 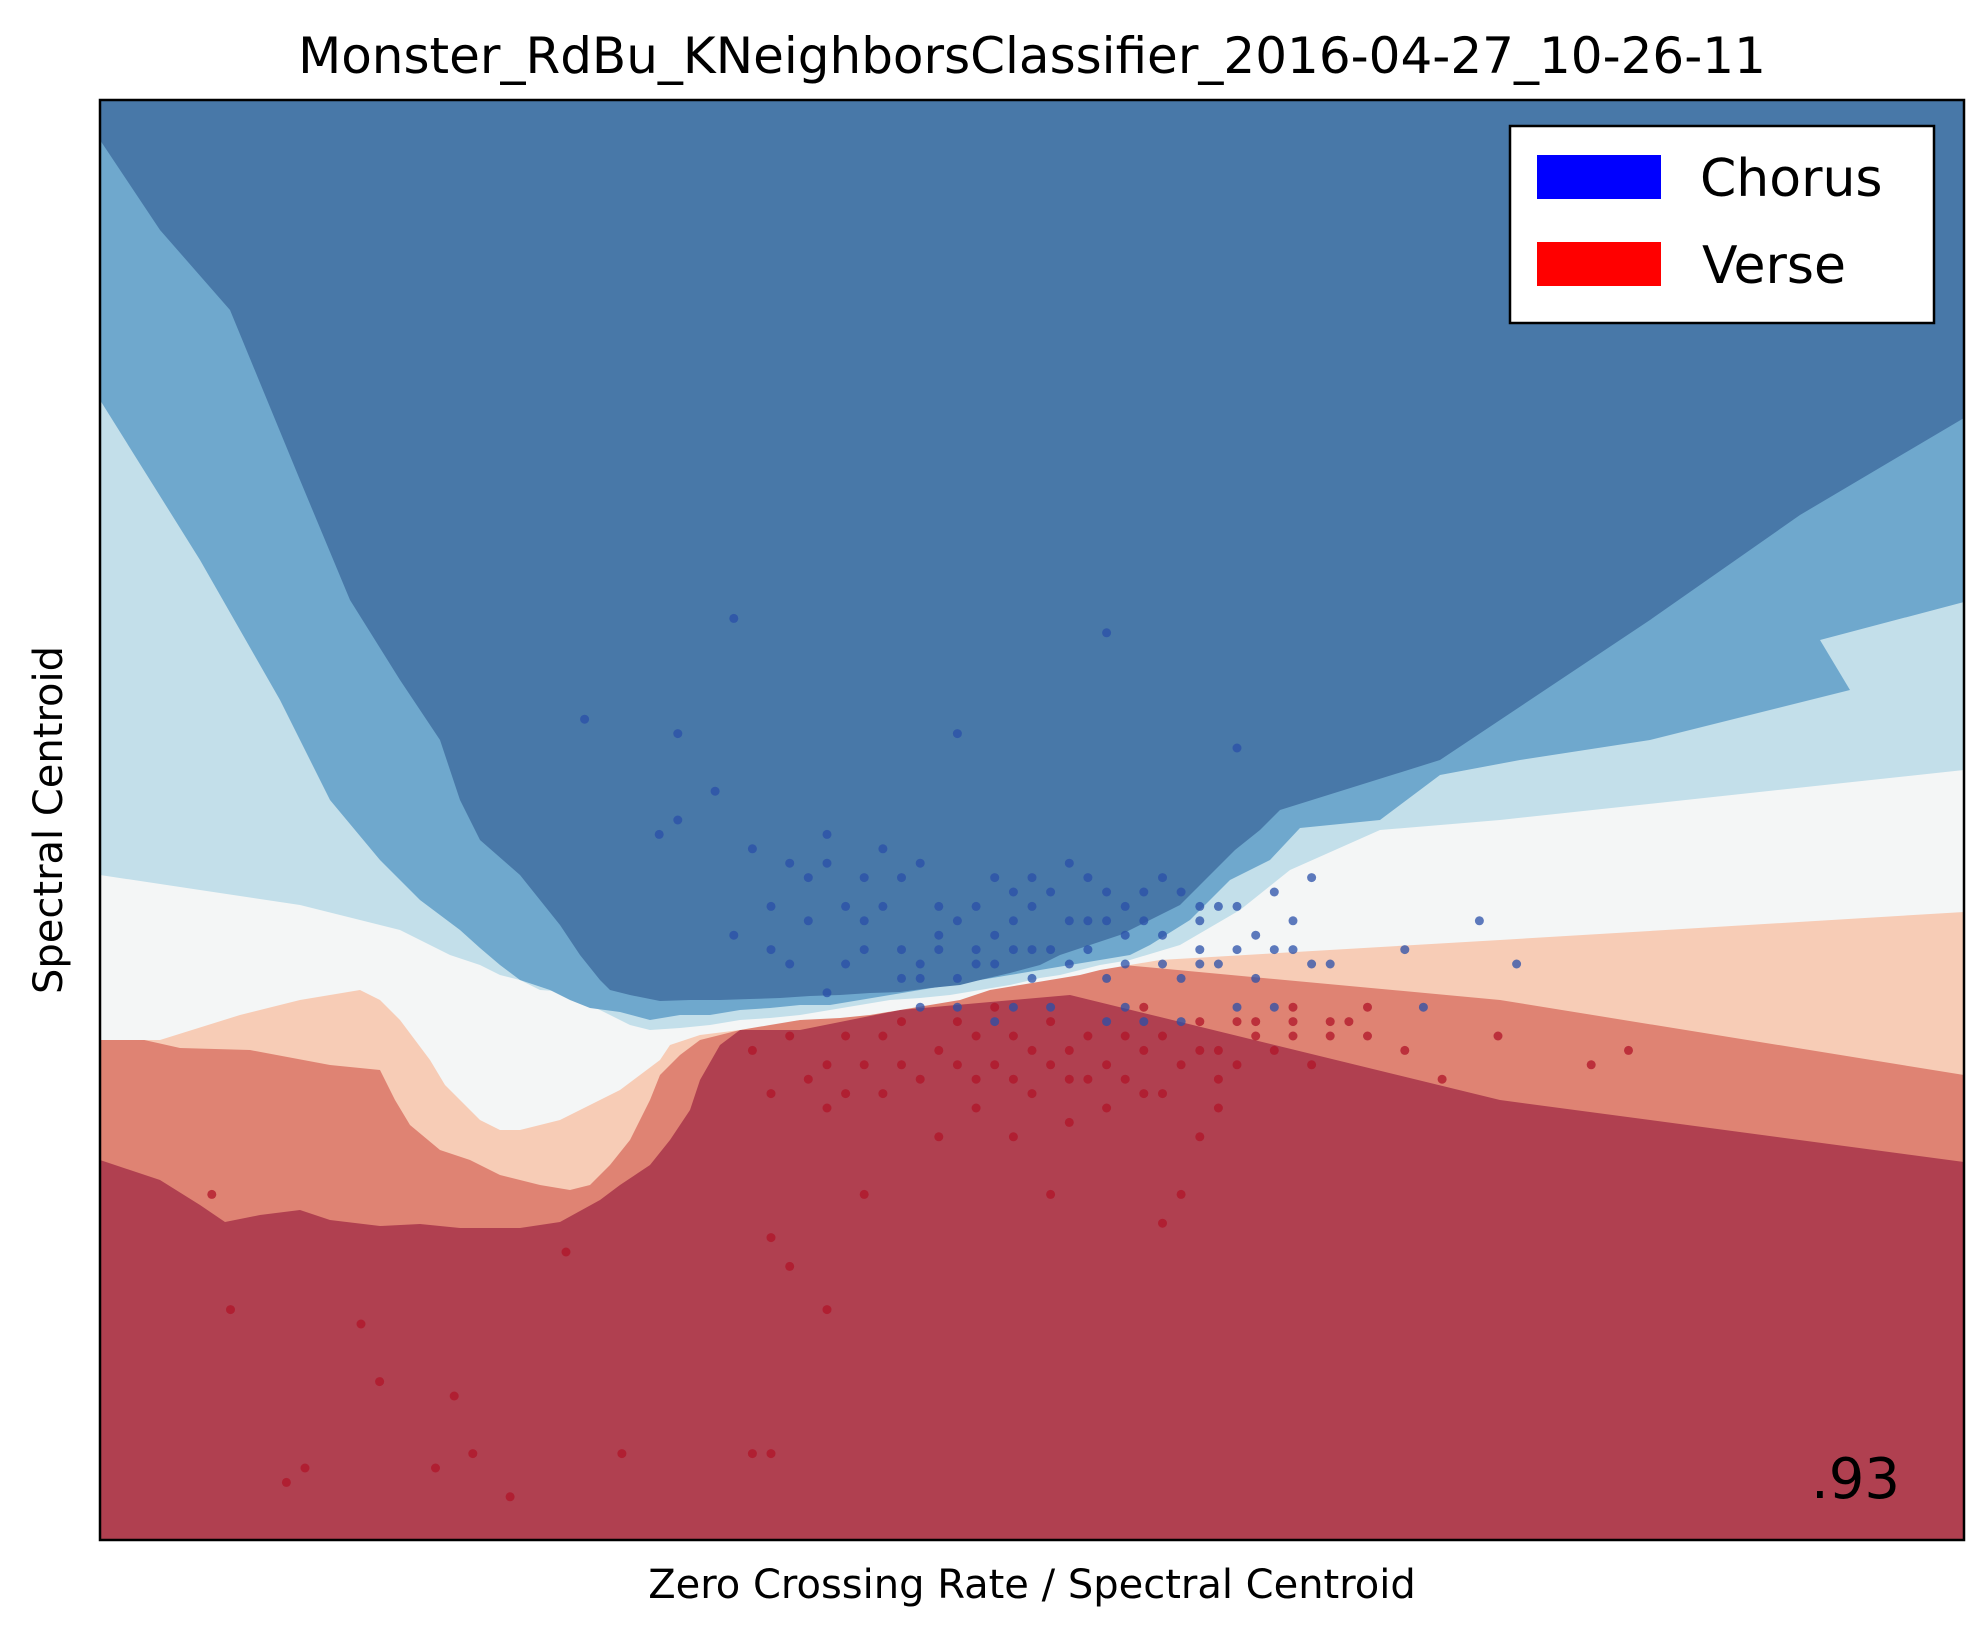 I want to click on legend-label-verse: Verse, so click(x=1774, y=266).